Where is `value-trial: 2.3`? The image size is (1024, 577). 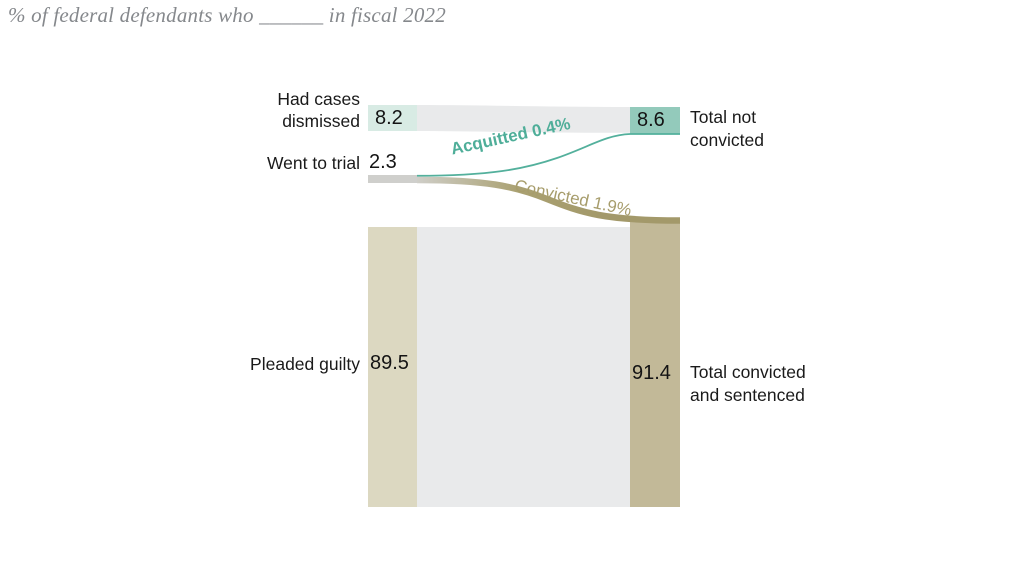
value-trial: 2.3 is located at coordinates (383, 162).